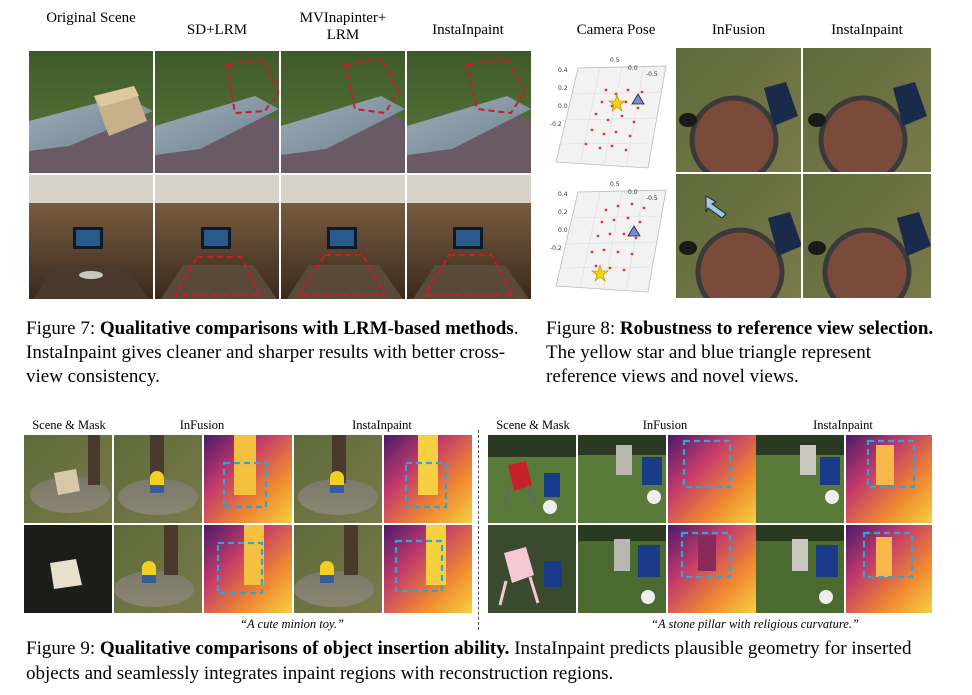  Describe the element at coordinates (665, 425) in the screenshot. I see `fig9-right-header-infusion: InFusion` at that location.